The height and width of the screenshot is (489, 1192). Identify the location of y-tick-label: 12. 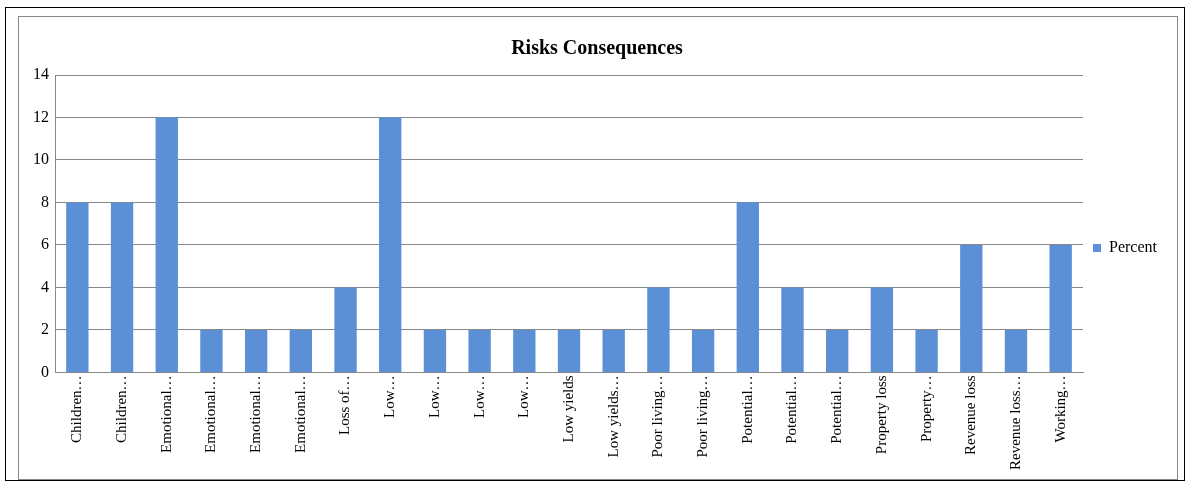
(41, 116).